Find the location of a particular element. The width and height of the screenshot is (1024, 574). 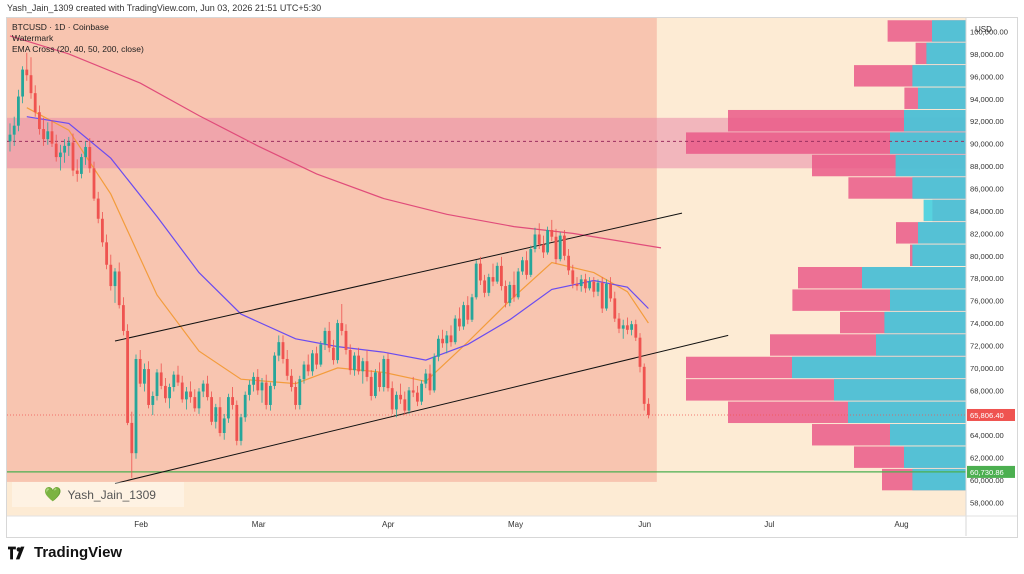

tradingview-brand: TradingView is located at coordinates (65, 552).